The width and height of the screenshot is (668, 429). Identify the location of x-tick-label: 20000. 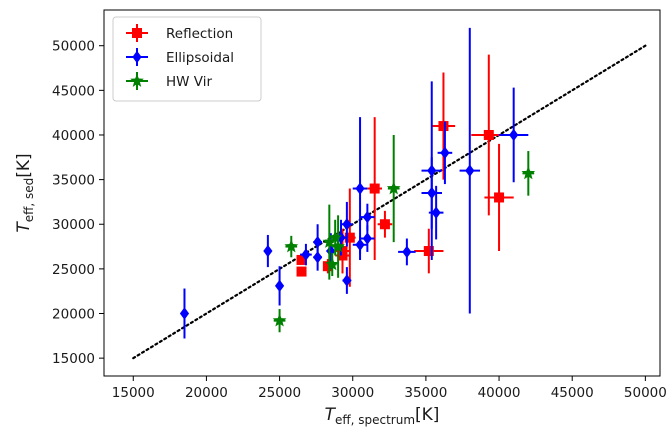
(206, 393).